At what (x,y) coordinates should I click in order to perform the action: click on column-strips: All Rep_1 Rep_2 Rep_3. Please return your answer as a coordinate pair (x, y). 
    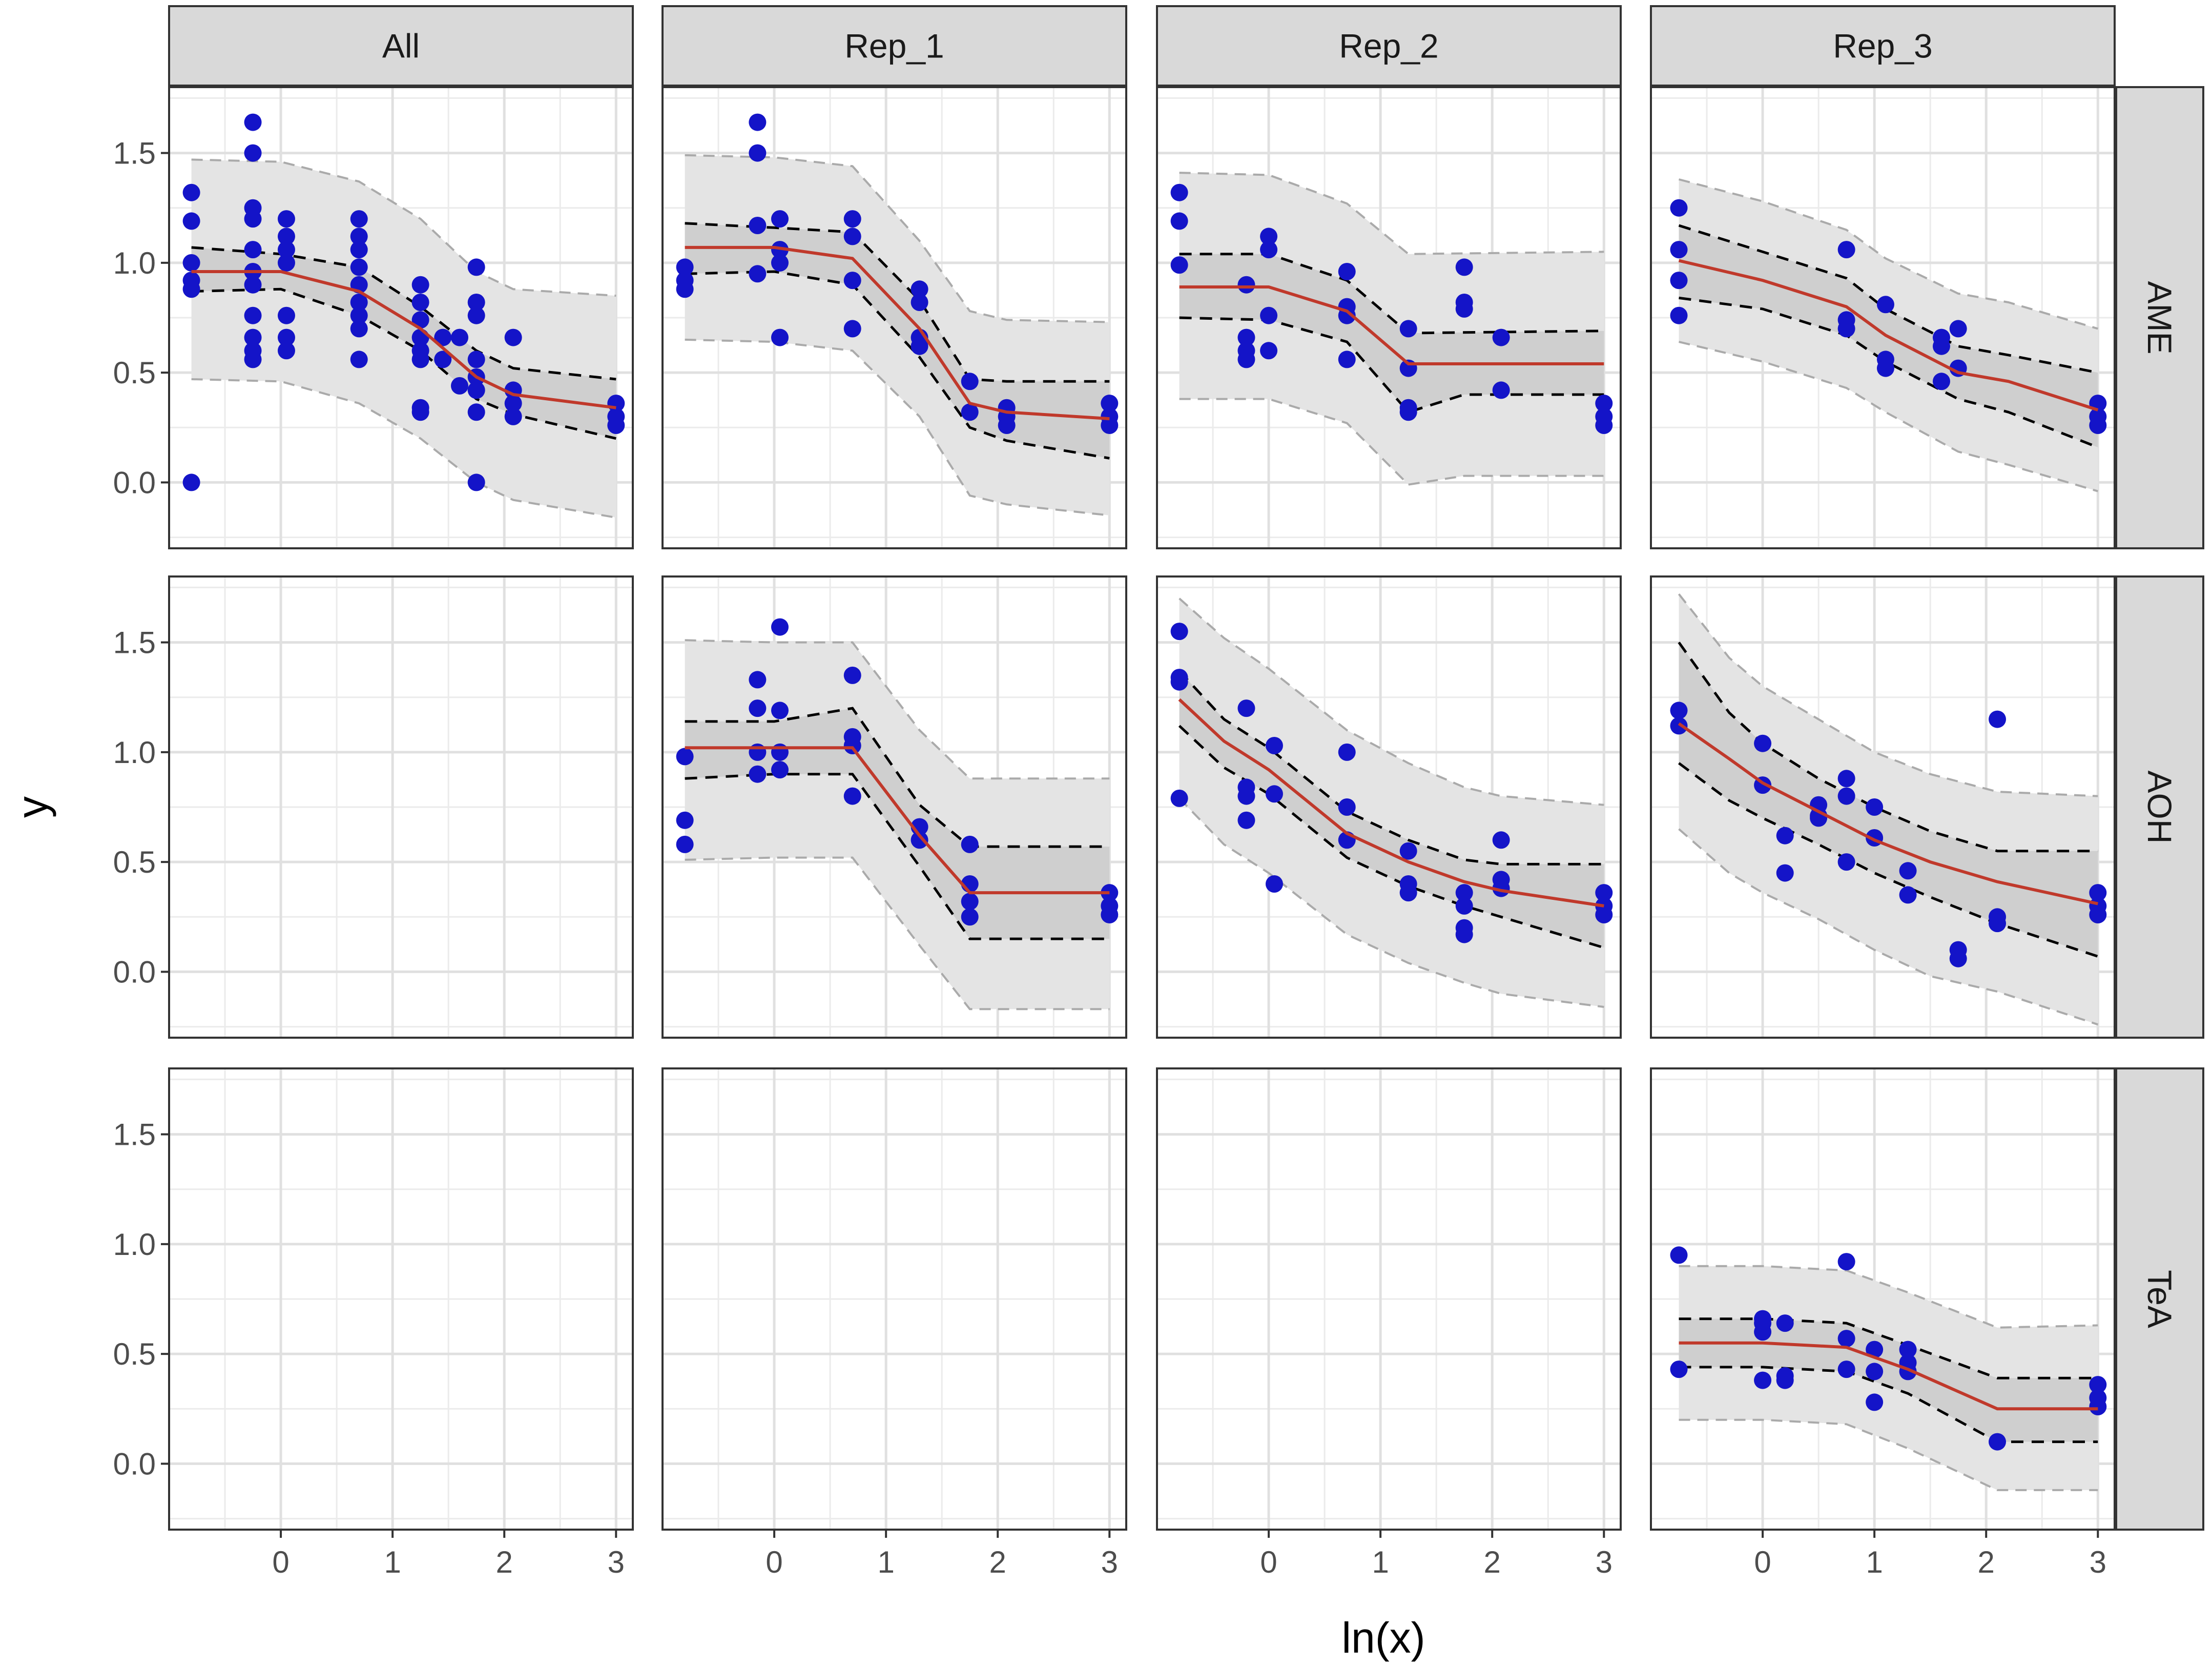
    Looking at the image, I should click on (1142, 46).